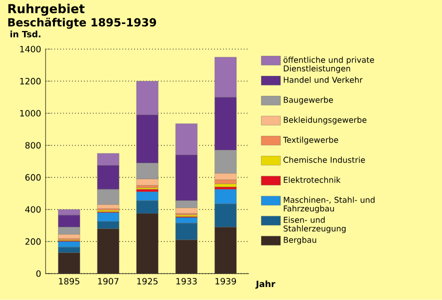 The height and width of the screenshot is (300, 442). Describe the element at coordinates (265, 284) in the screenshot. I see `x-axis-title: Jahr` at that location.